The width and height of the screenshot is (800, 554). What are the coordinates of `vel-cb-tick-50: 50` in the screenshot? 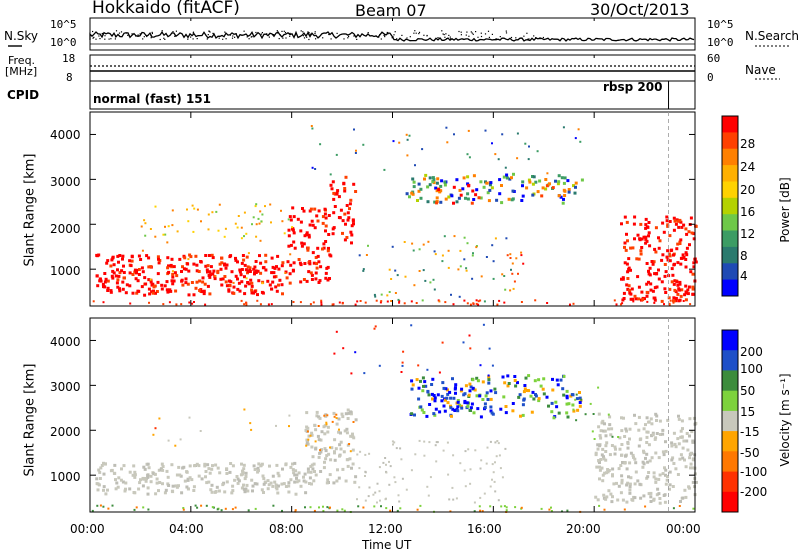 It's located at (748, 391).